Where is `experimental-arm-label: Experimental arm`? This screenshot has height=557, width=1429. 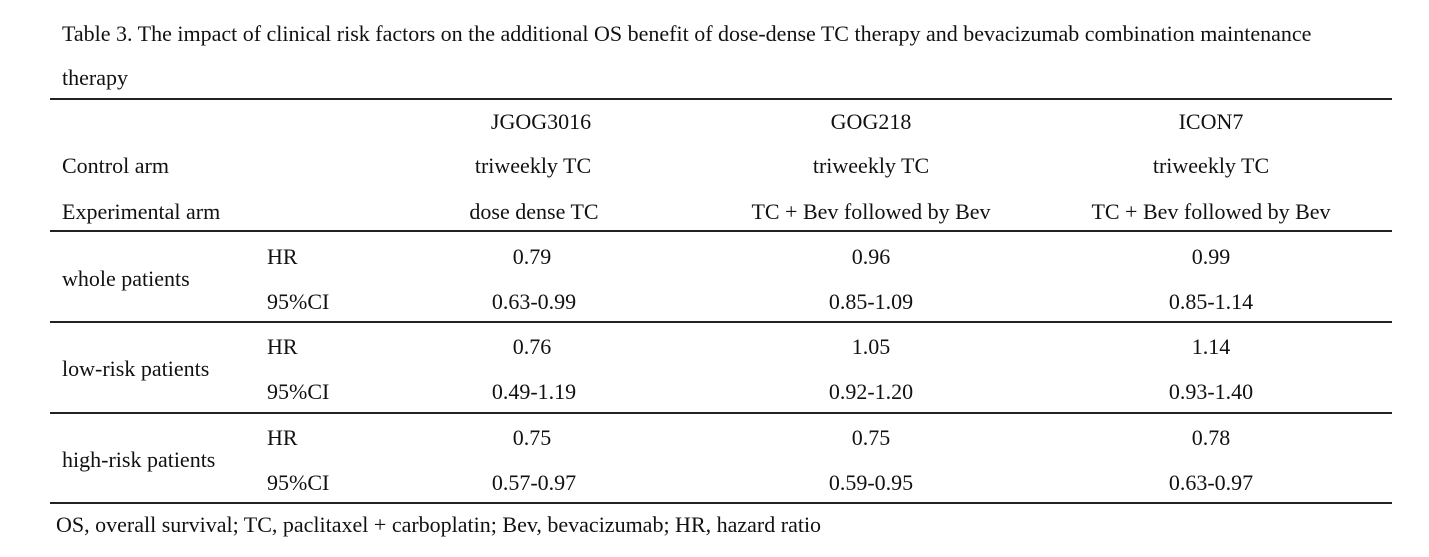
experimental-arm-label: Experimental arm is located at coordinates (141, 211).